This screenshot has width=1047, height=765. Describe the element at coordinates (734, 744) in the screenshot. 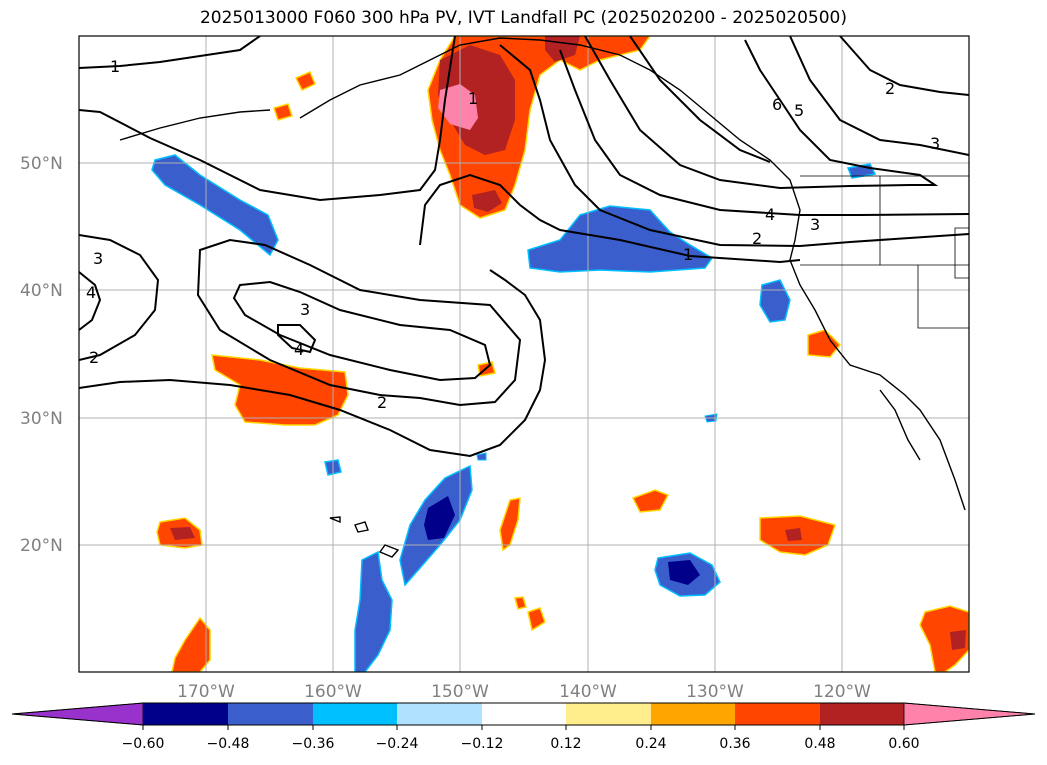

I see `colorbar-tick-label: 0.36` at that location.